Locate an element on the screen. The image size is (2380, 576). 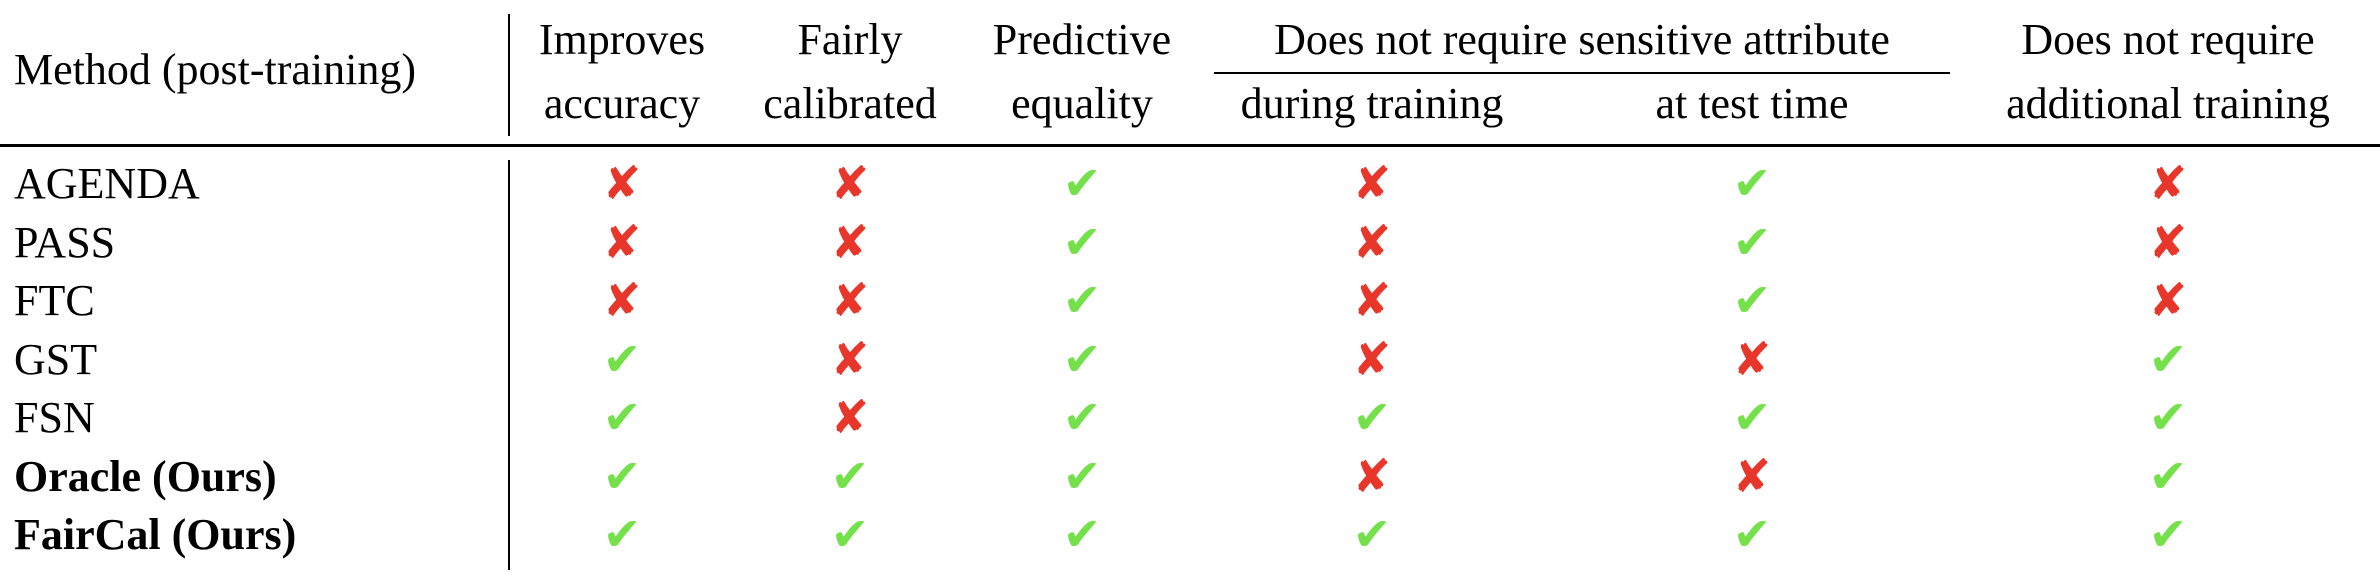
col-header-calibrated-line1: Fairly is located at coordinates (850, 39).